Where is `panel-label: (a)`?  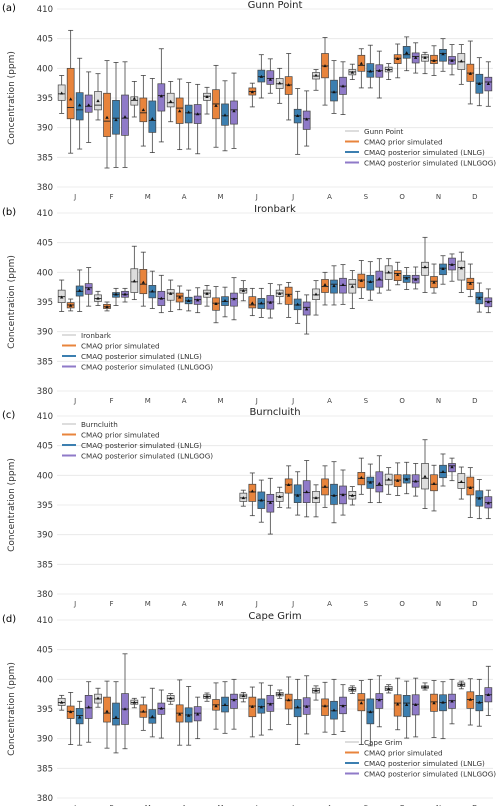 panel-label: (a) is located at coordinates (9, 8).